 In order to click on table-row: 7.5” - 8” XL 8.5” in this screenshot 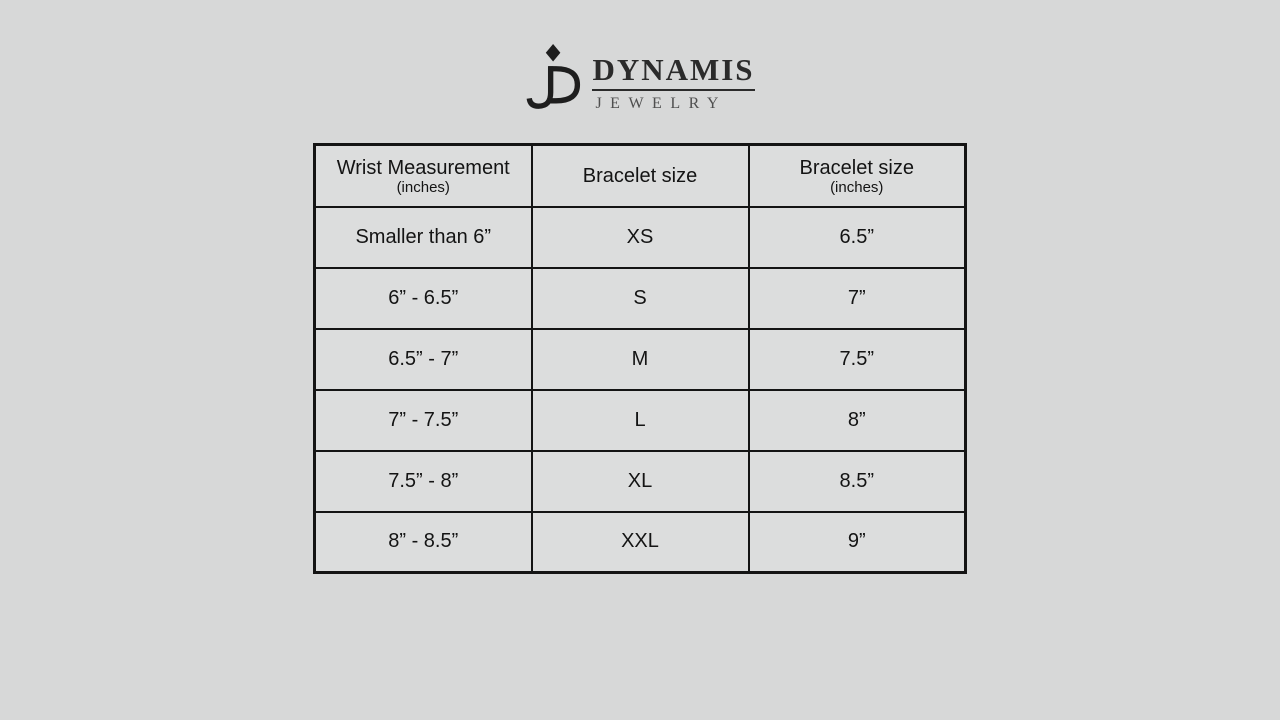, I will do `click(640, 481)`.